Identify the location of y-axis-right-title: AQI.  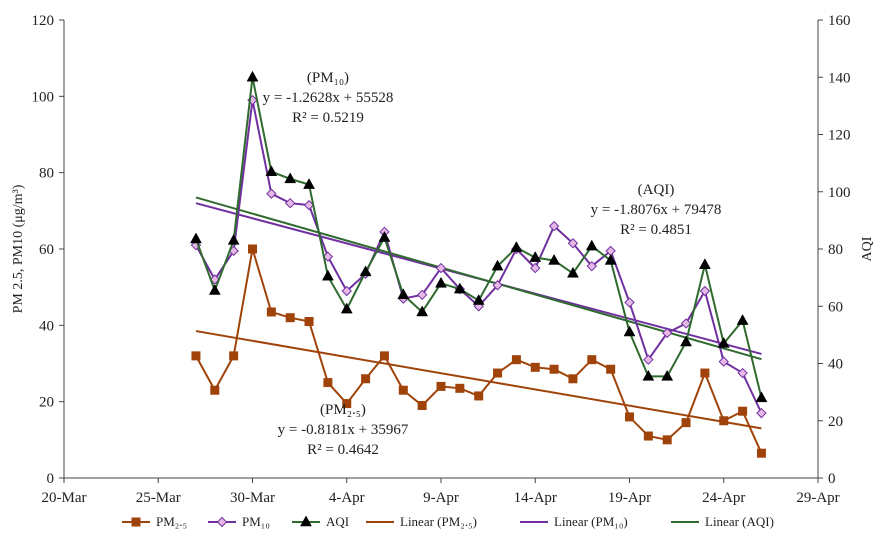
(867, 248).